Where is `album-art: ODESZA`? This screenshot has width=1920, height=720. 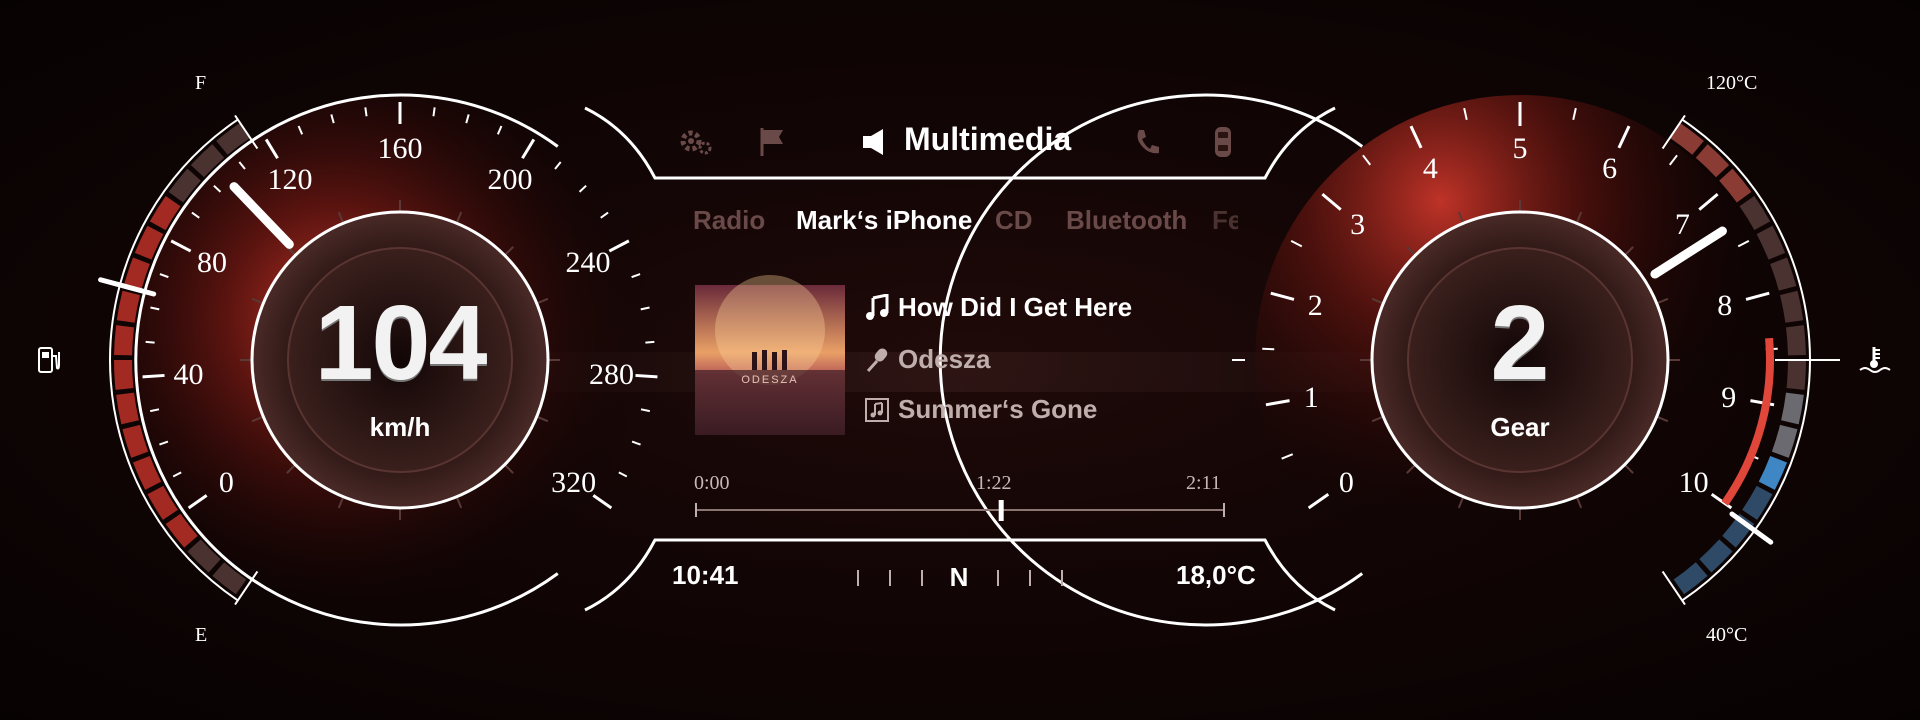
album-art: ODESZA is located at coordinates (770, 355).